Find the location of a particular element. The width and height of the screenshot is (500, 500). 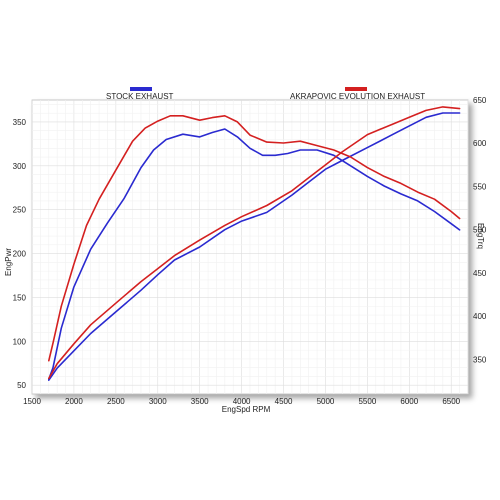

y-left-tick-label: 250 is located at coordinates (20, 210).